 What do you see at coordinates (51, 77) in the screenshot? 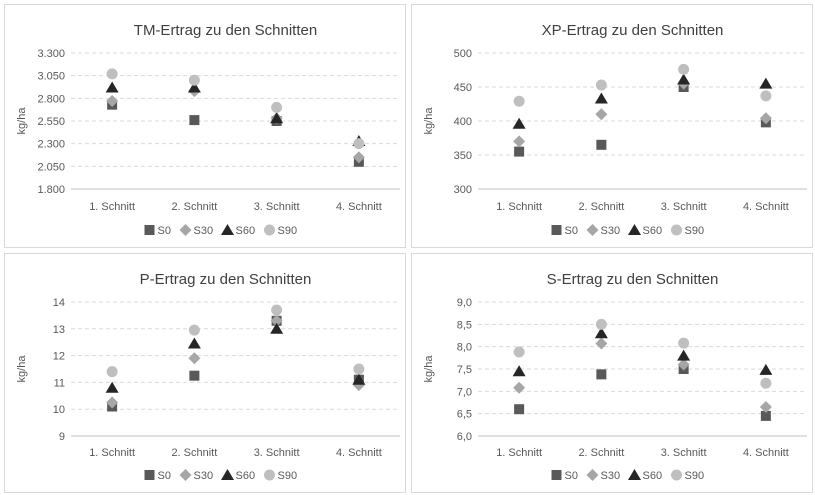
I see `y-tick-label: 3.050` at bounding box center [51, 77].